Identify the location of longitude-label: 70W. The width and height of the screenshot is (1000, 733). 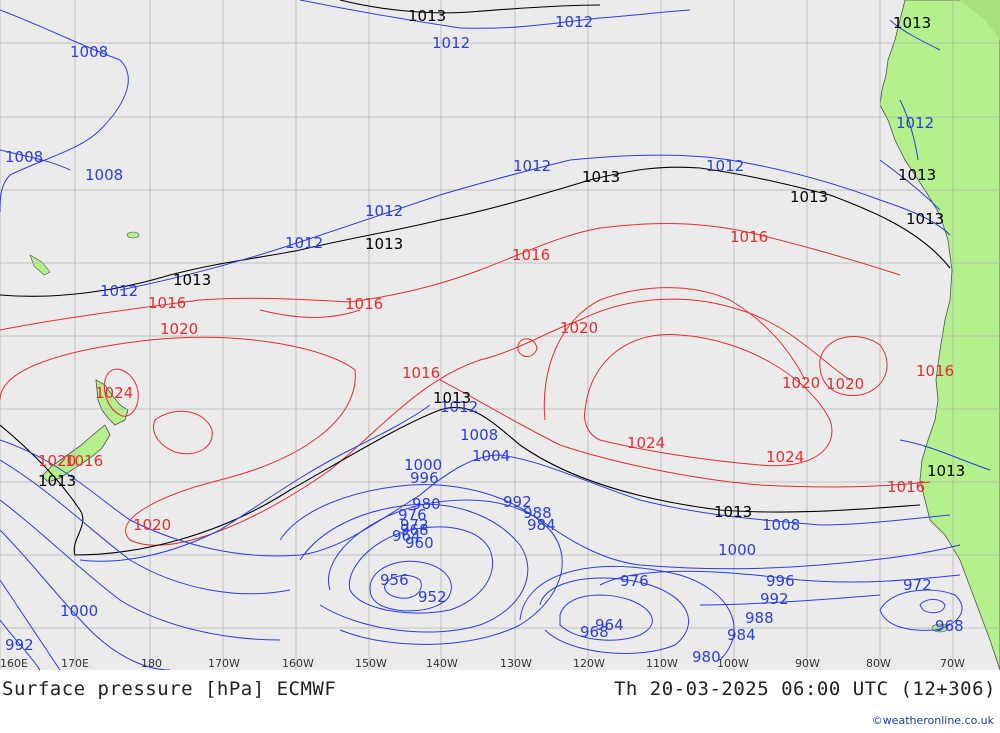
(952, 663).